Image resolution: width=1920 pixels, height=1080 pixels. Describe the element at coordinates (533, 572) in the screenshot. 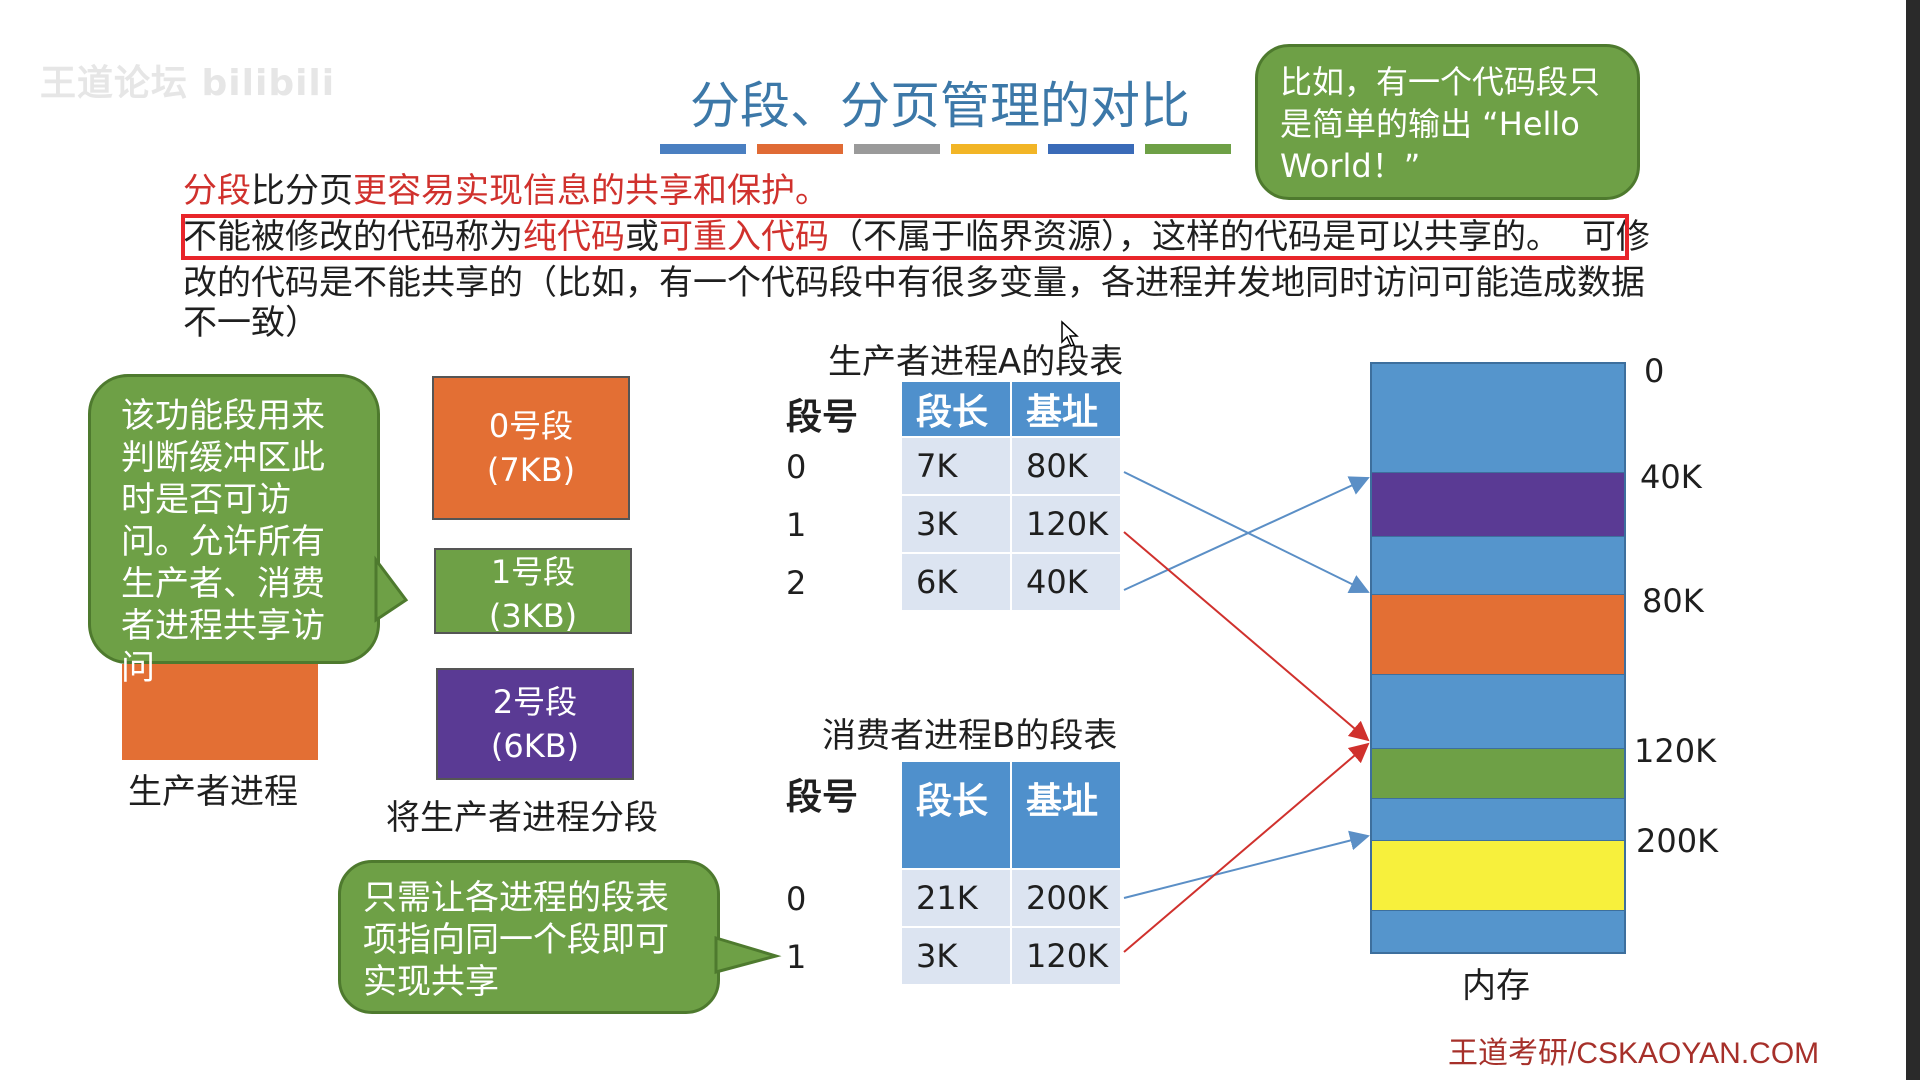

I see `segment-name: 1号段` at that location.